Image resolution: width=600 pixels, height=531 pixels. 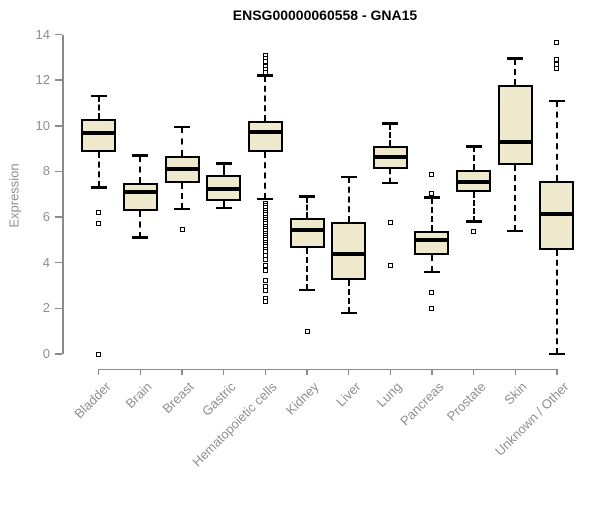 I want to click on lower-whisker-liver, so click(x=348, y=296).